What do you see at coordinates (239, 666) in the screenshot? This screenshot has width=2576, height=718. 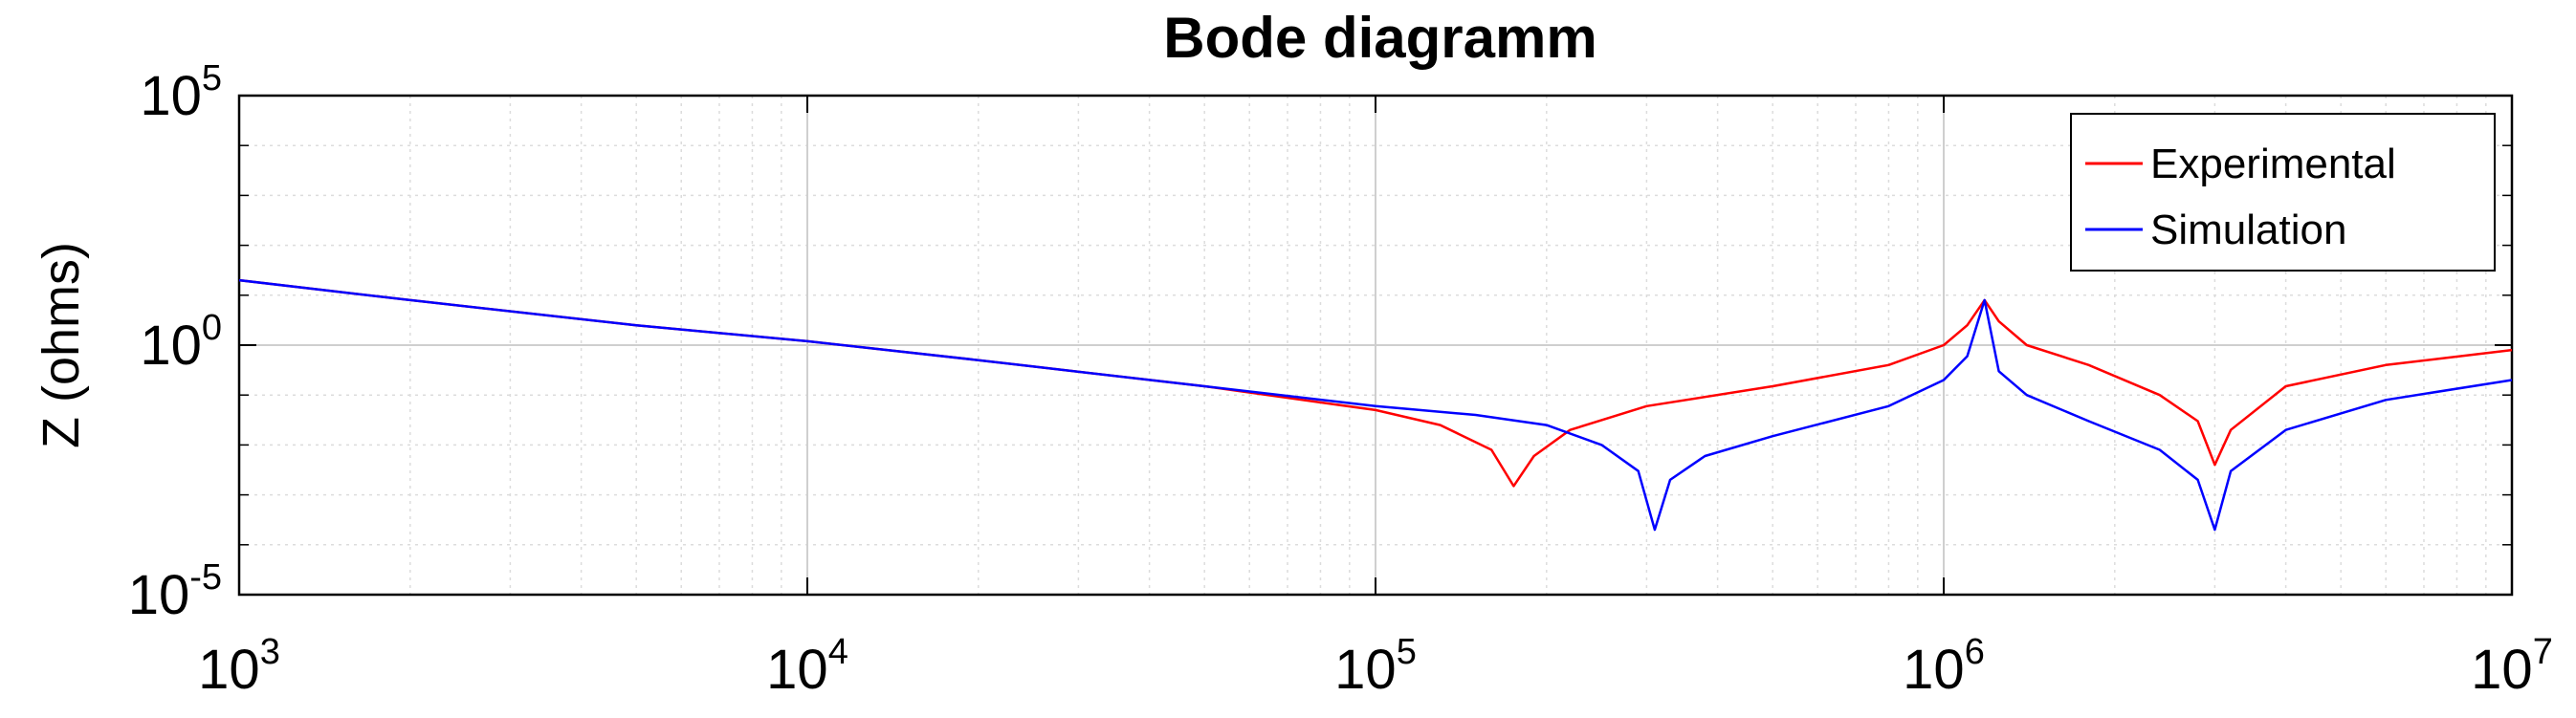 I see `x-tick-label: 10³` at bounding box center [239, 666].